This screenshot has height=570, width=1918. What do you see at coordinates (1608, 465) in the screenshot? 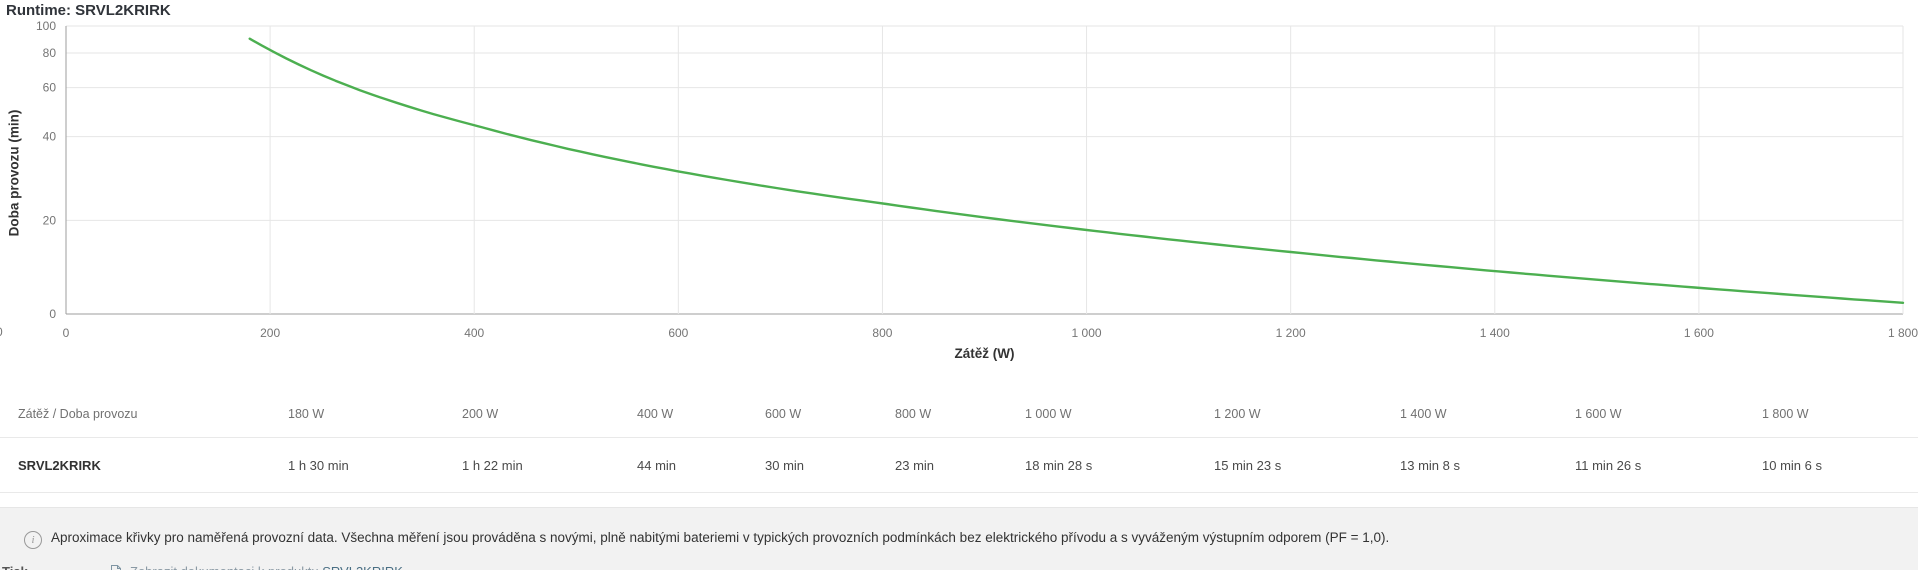
I see `table-runtime-value: 11 min 26 s` at bounding box center [1608, 465].